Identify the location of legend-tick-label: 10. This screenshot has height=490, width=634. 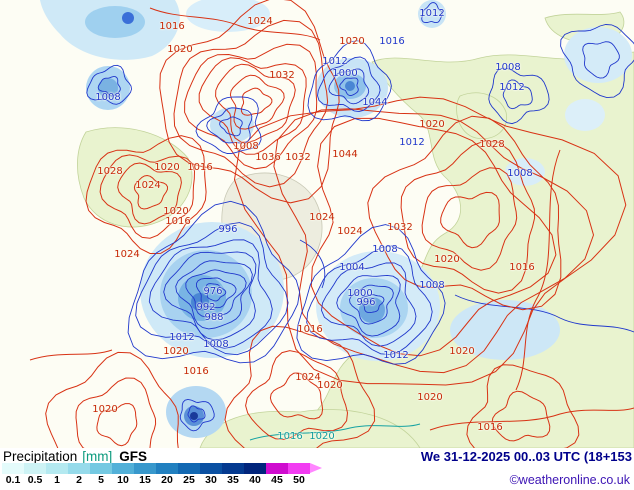
(123, 480).